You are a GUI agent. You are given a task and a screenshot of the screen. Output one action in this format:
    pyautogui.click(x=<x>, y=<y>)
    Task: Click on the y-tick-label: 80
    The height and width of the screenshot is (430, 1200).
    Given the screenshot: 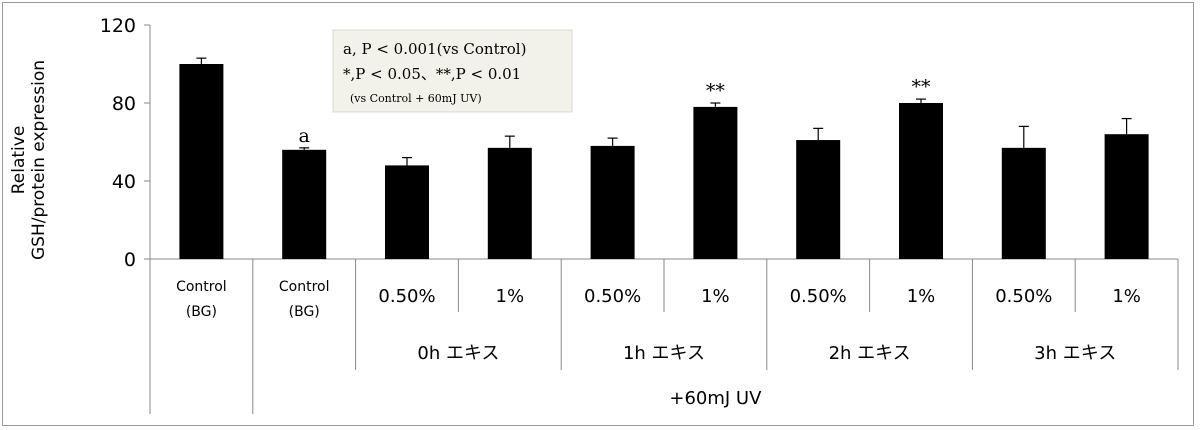 What is the action you would take?
    pyautogui.click(x=124, y=104)
    